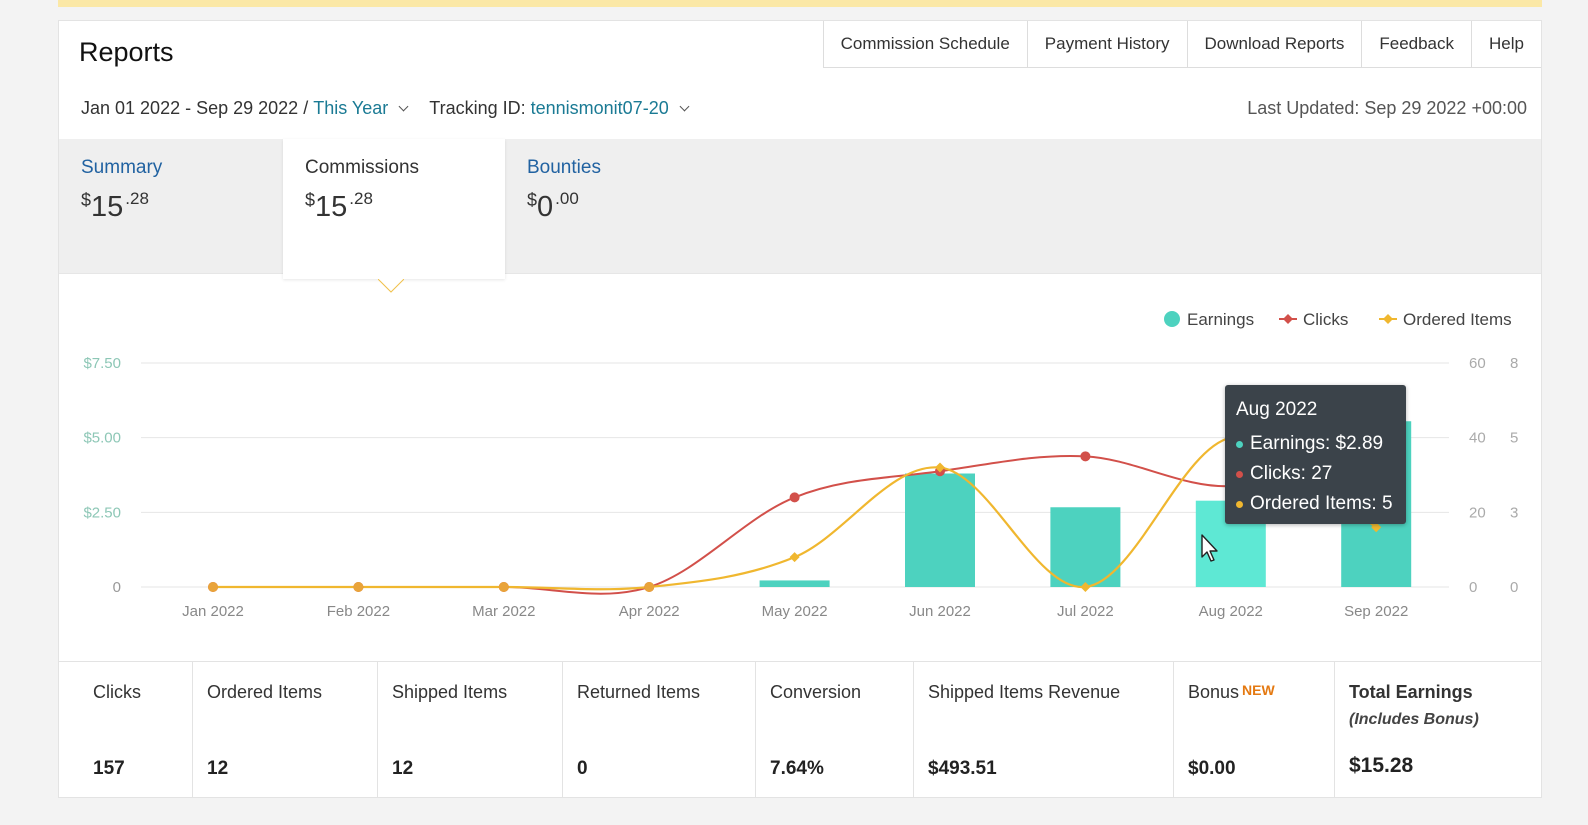 The image size is (1588, 825). Describe the element at coordinates (1514, 512) in the screenshot. I see `right-axis-tick-ordered: 3` at that location.